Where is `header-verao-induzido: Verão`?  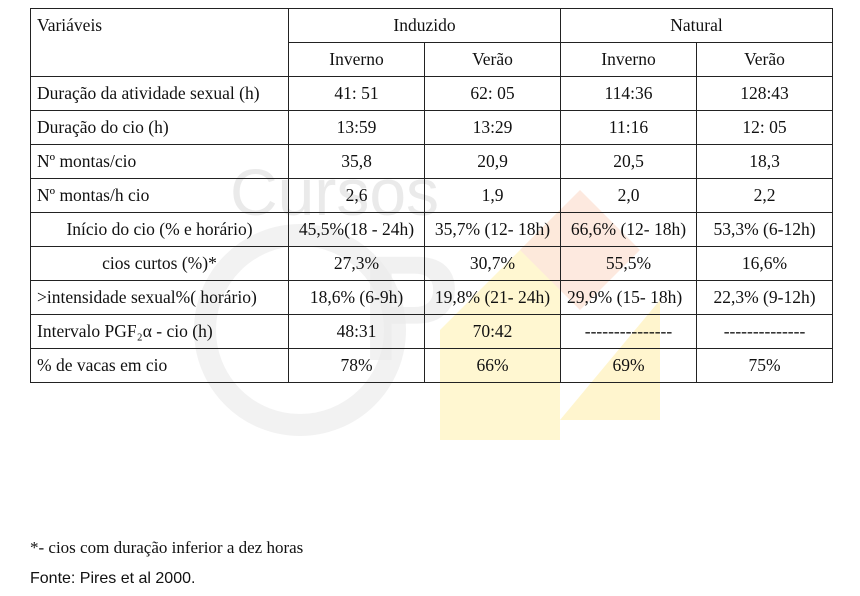 header-verao-induzido: Verão is located at coordinates (492, 59).